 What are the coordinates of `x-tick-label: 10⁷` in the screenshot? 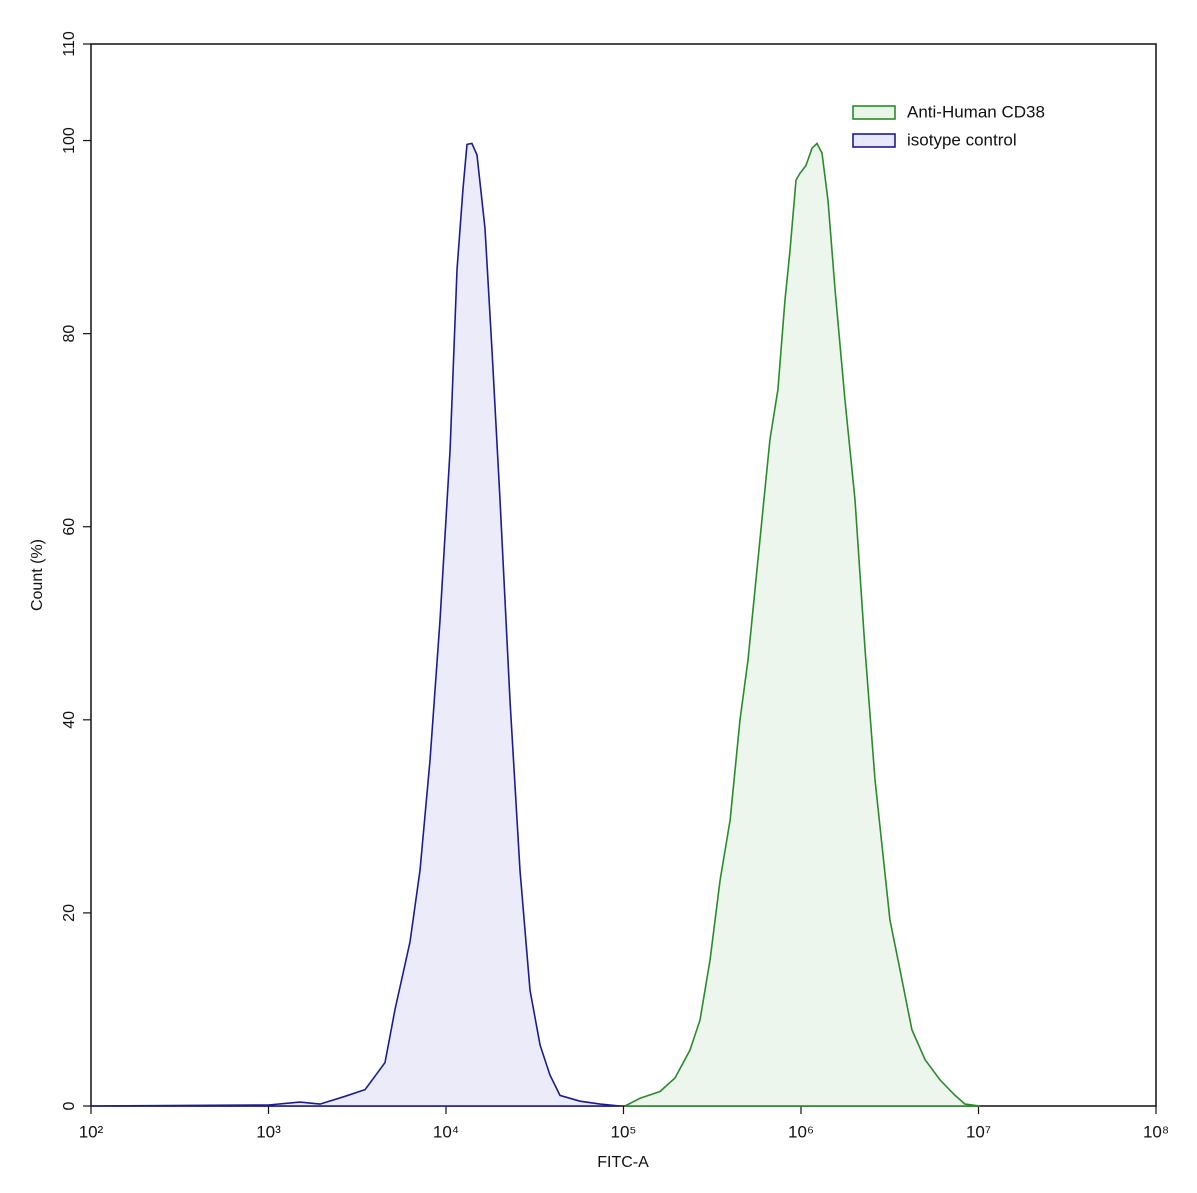 It's located at (978, 1131).